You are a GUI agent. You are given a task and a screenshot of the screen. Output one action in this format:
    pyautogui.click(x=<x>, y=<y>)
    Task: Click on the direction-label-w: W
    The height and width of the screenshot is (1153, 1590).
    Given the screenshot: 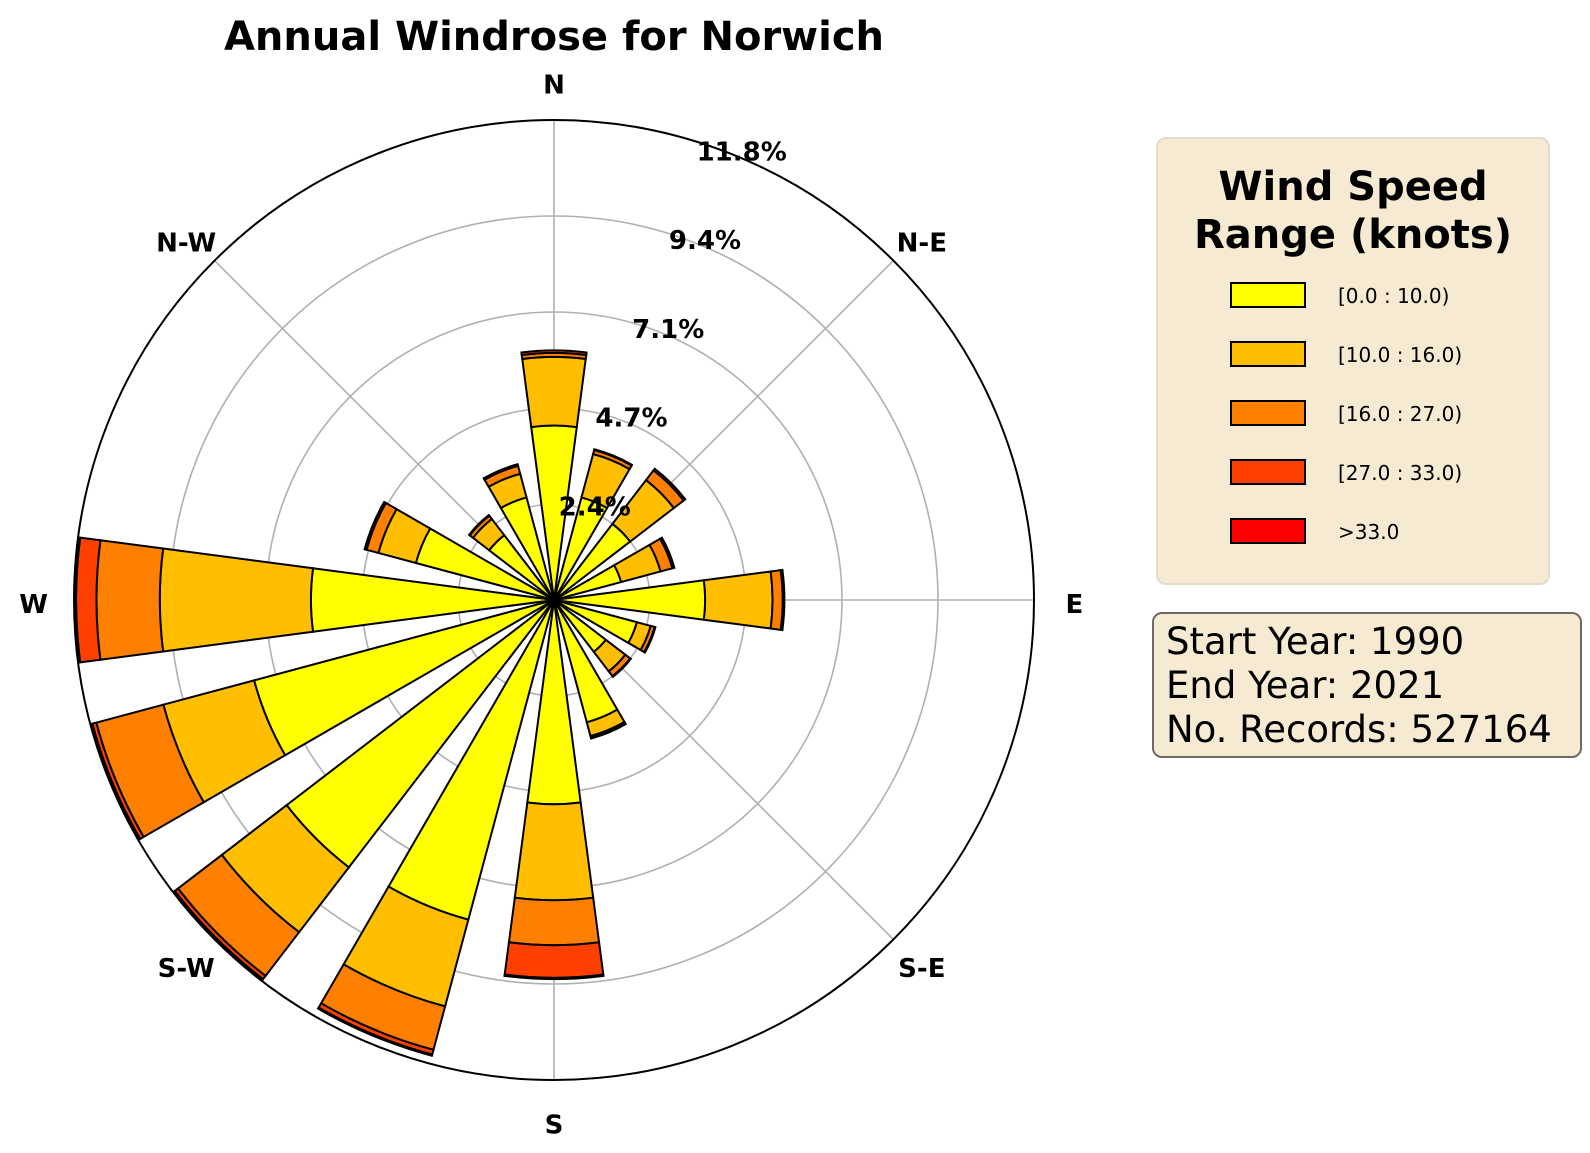 What is the action you would take?
    pyautogui.click(x=33, y=605)
    